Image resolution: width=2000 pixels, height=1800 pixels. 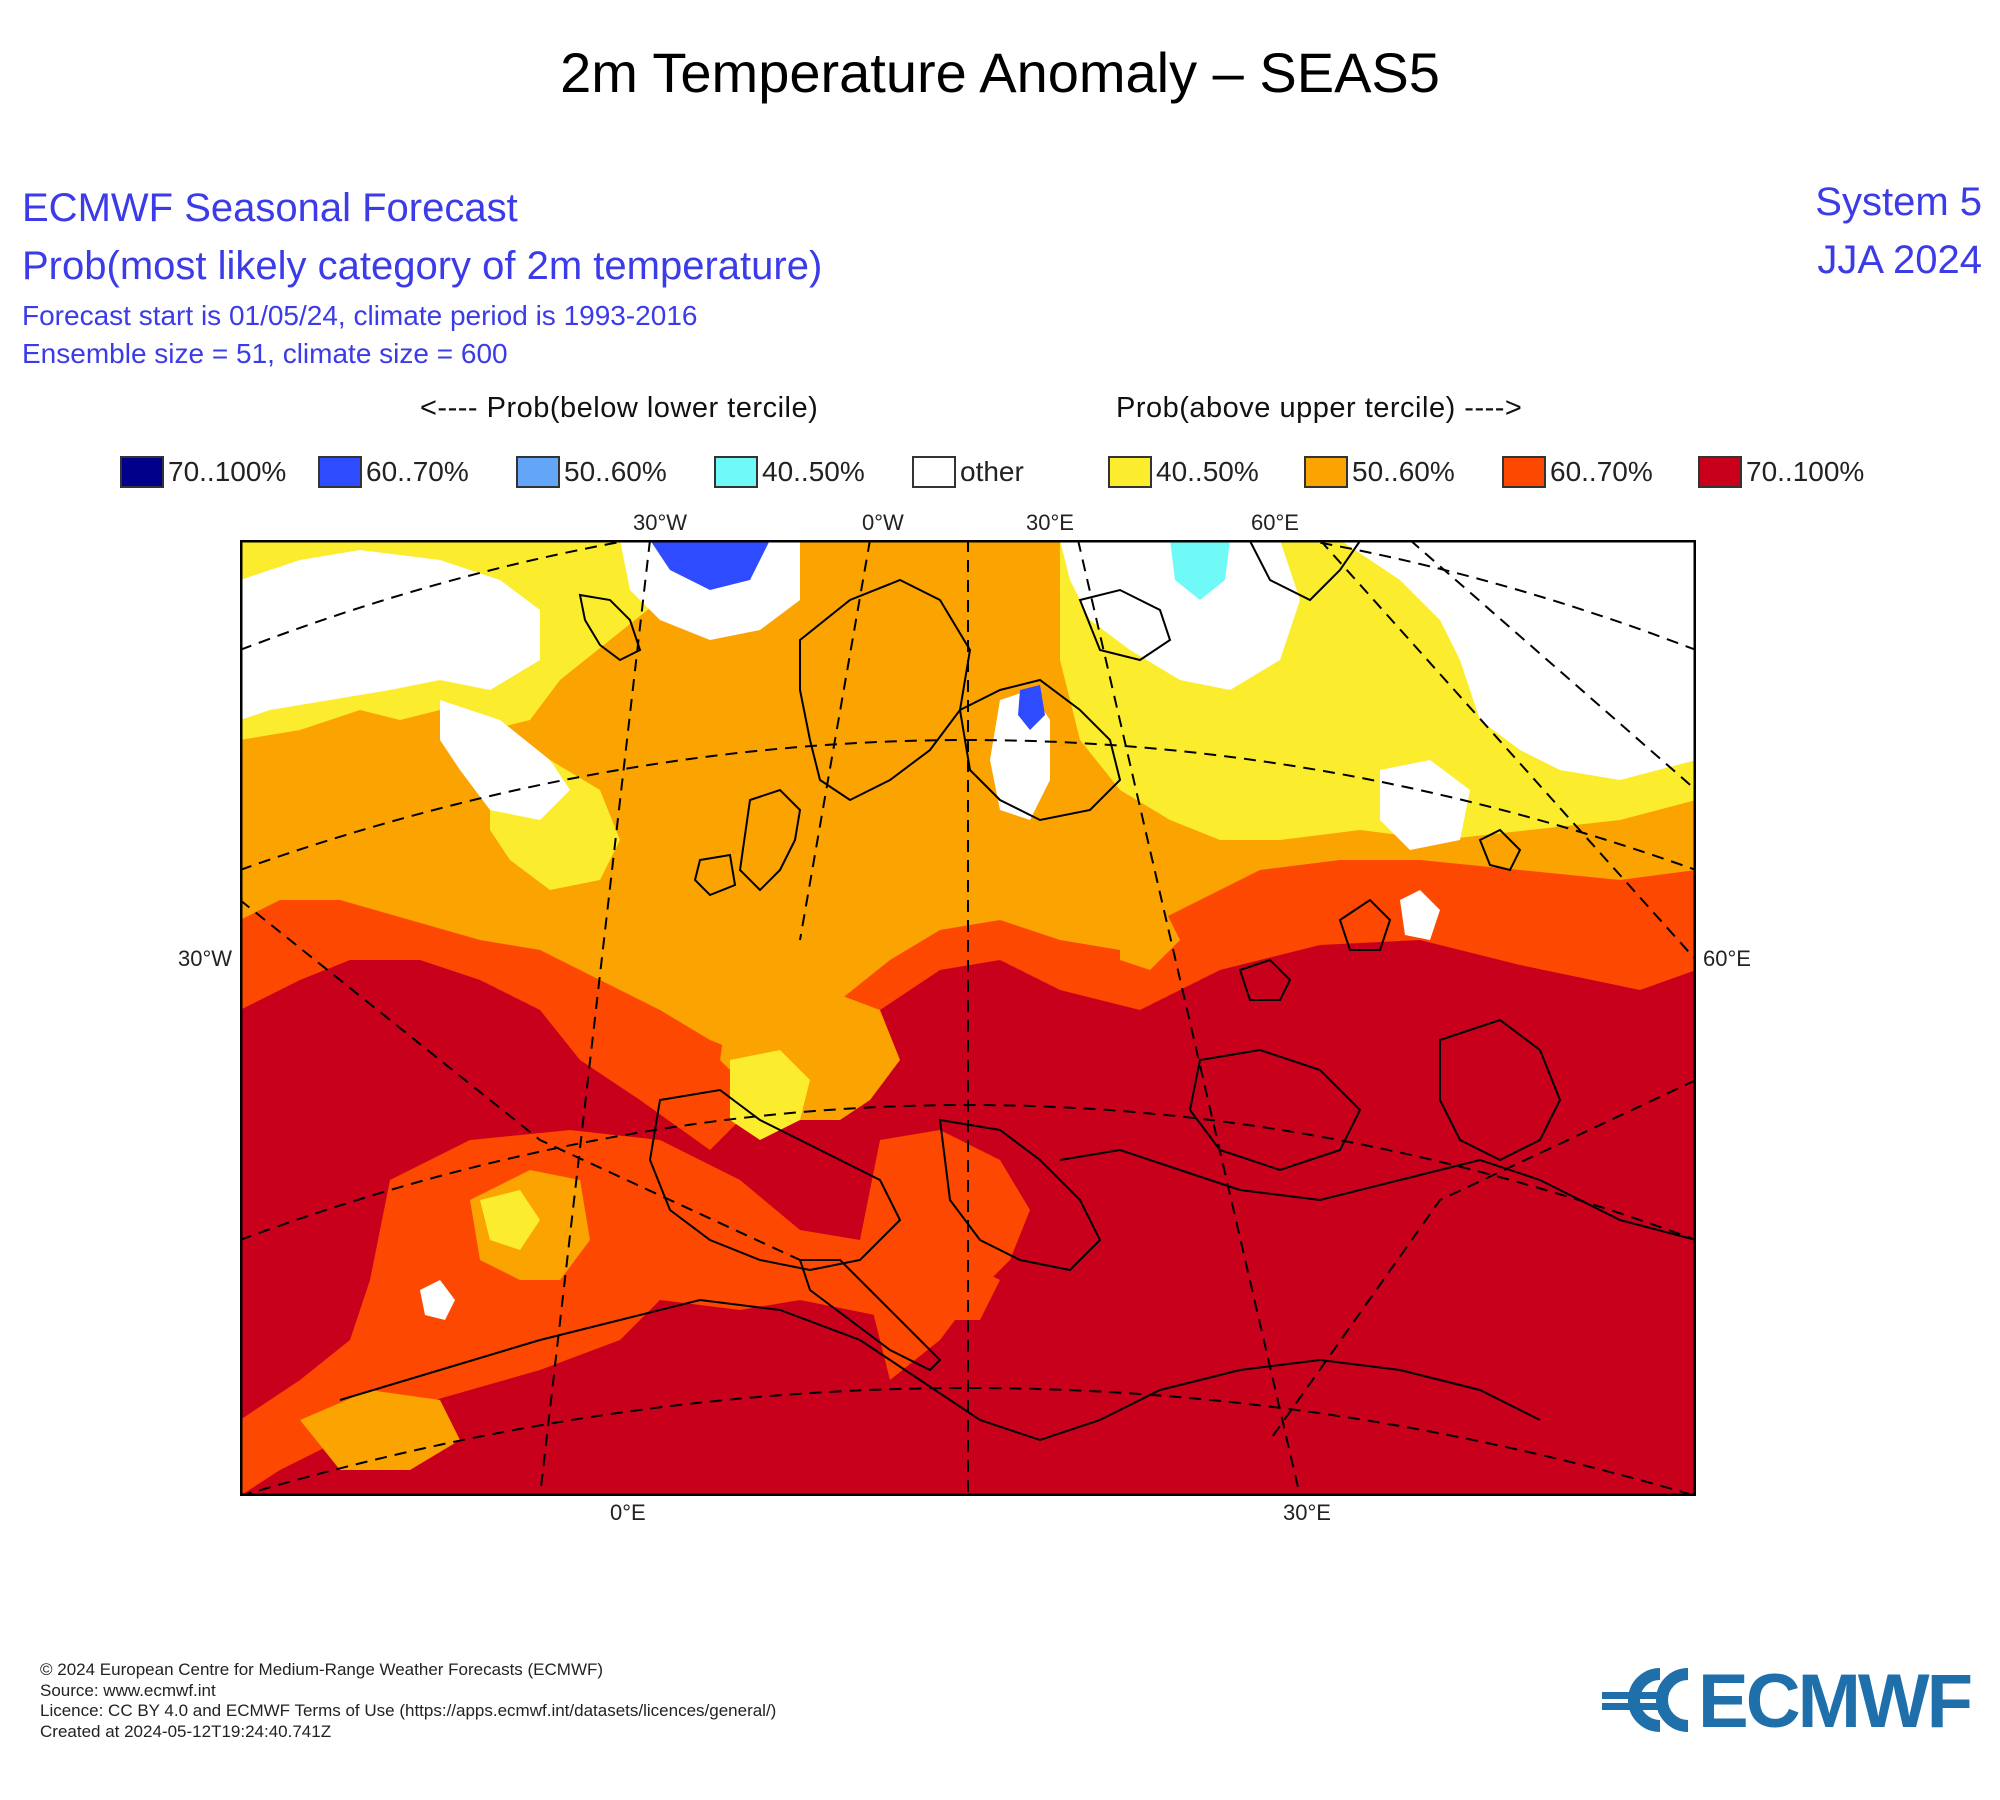 What do you see at coordinates (128, 1690) in the screenshot?
I see `footer-source: Source: www.ecmwf.int` at bounding box center [128, 1690].